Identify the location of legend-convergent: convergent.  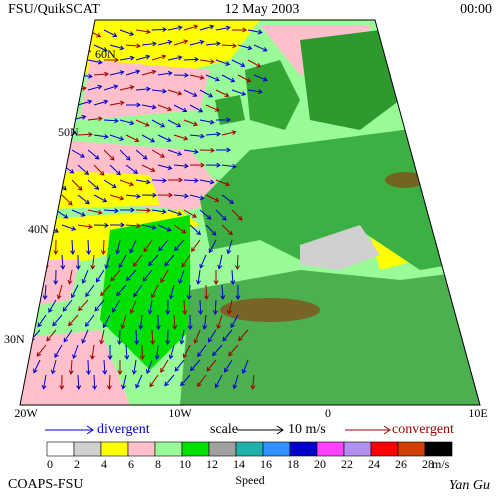
(423, 429).